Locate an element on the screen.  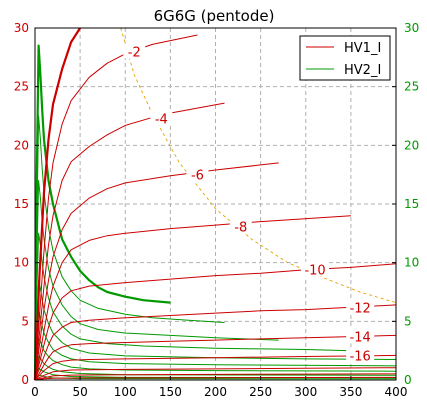
legend-box is located at coordinates (345, 58).